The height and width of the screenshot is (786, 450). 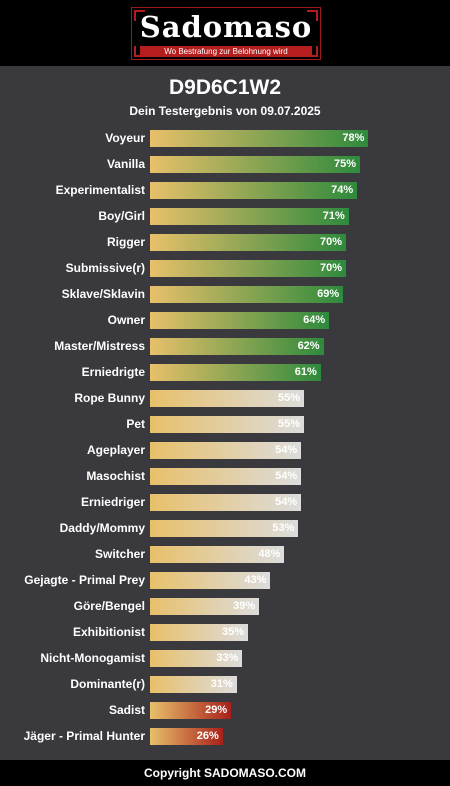 What do you see at coordinates (225, 736) in the screenshot?
I see `chart-row: Jäger - Primal Hunter 26%` at bounding box center [225, 736].